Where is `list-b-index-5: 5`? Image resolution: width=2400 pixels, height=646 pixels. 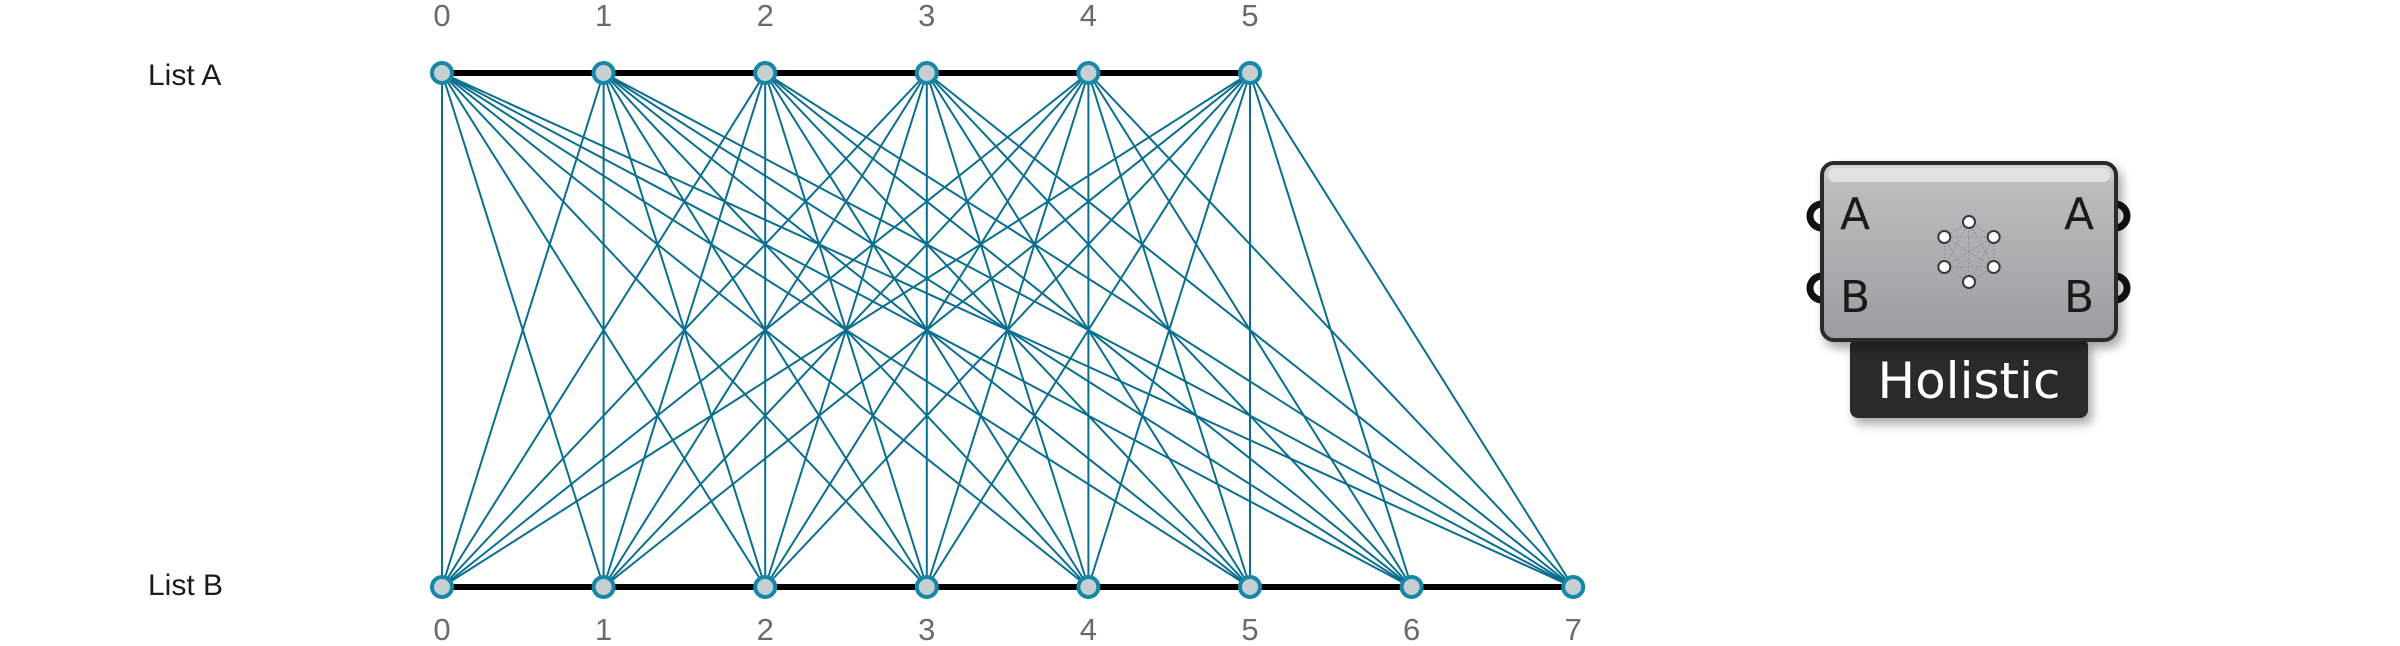
list-b-index-5: 5 is located at coordinates (1249, 629).